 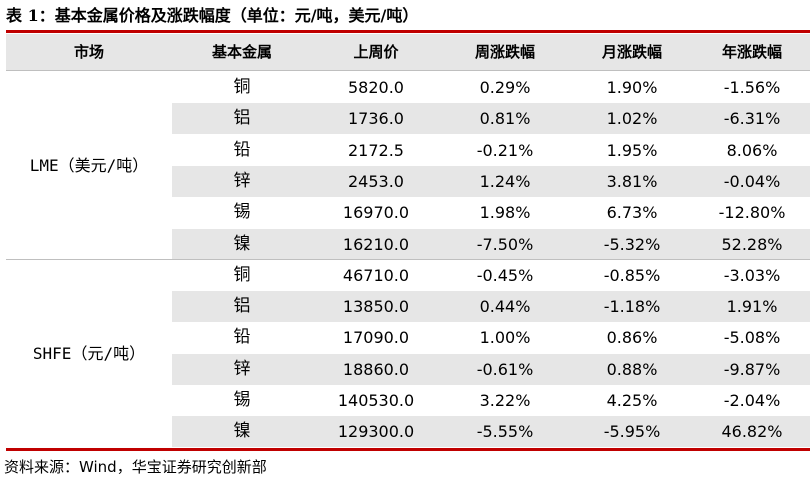 I want to click on price-cell: 16210.0, so click(x=376, y=244).